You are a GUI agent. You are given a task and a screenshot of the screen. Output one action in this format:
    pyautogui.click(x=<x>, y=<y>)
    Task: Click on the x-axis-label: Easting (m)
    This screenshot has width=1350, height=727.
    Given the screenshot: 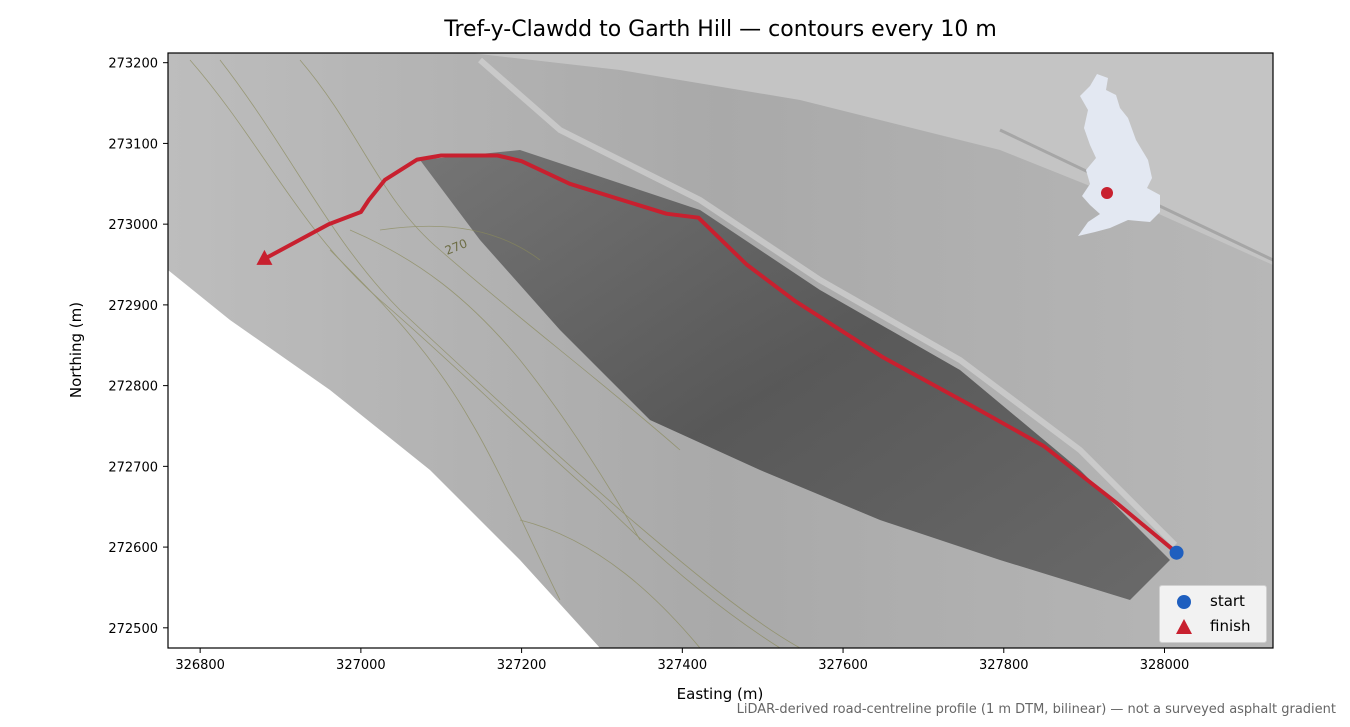 What is the action you would take?
    pyautogui.click(x=720, y=694)
    